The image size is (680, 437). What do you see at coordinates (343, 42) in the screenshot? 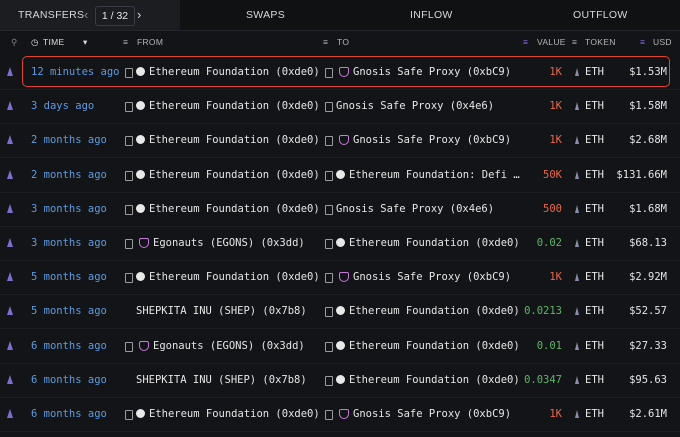
I see `col-to: TO` at bounding box center [343, 42].